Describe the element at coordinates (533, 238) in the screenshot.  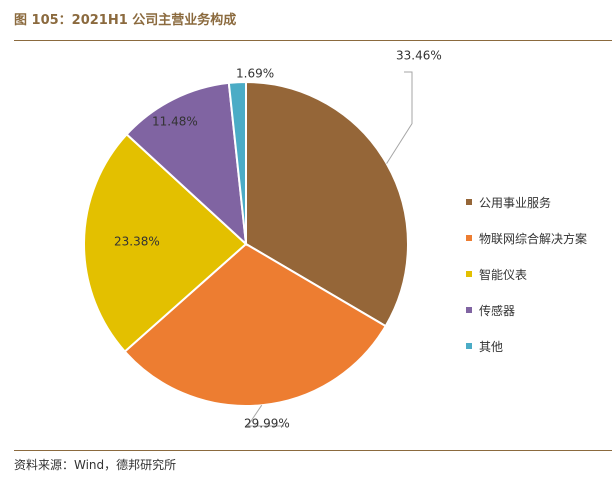
I see `legend-label-1: 物联网综合解决方案` at that location.